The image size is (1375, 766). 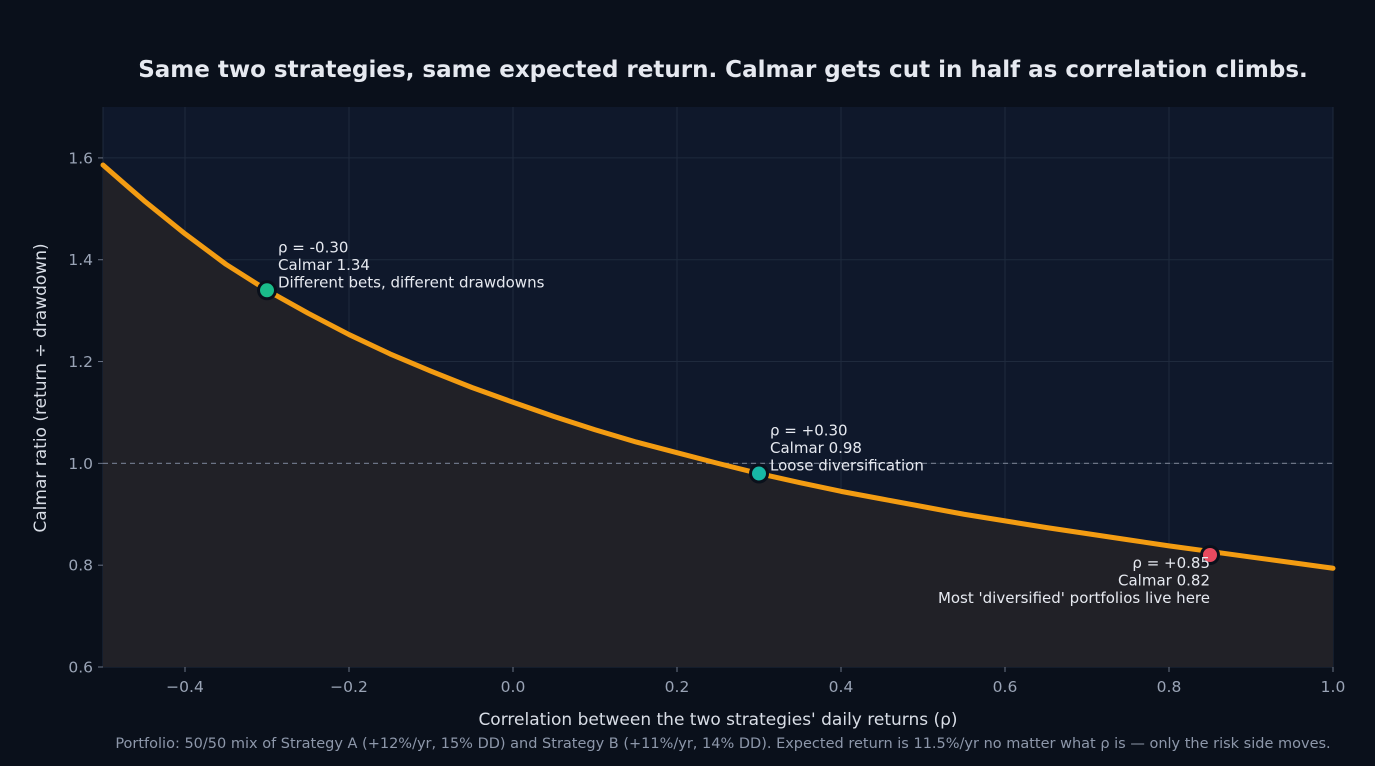 I want to click on y-tick-label: 1.2, so click(x=80, y=362).